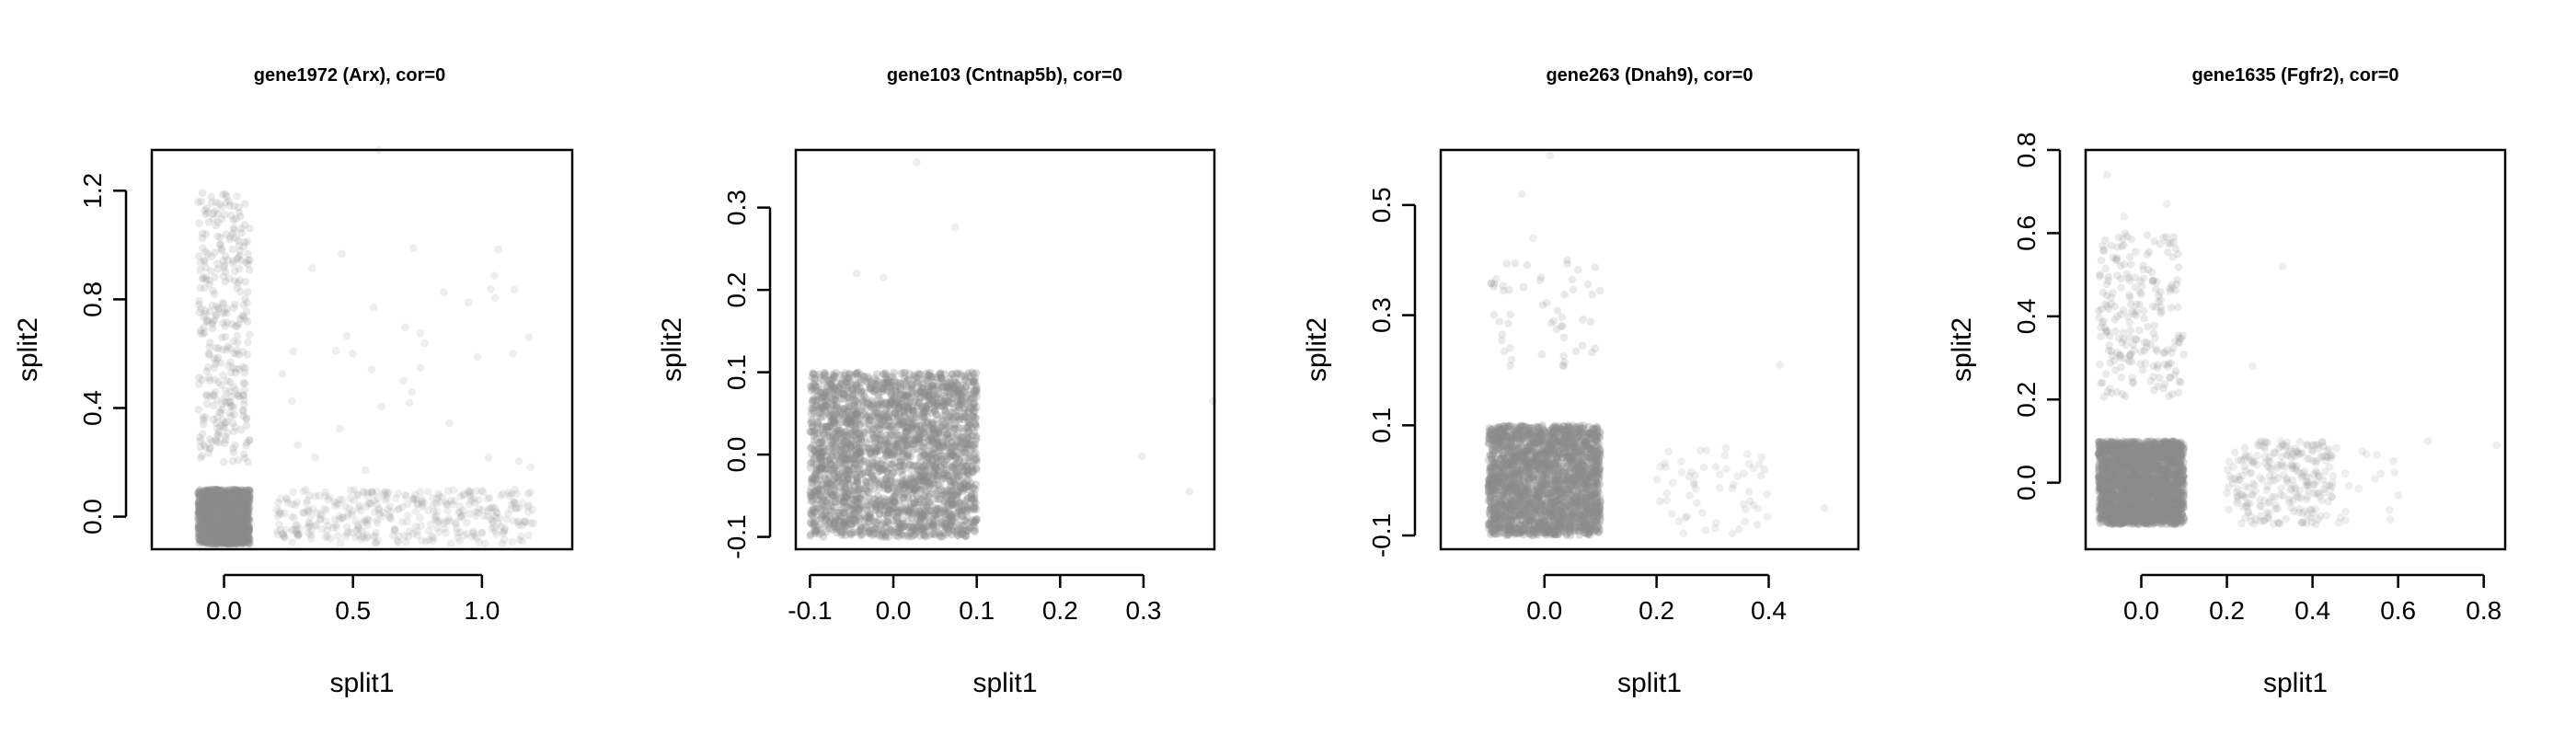  I want to click on x-tick-label: 0.0, so click(894, 610).